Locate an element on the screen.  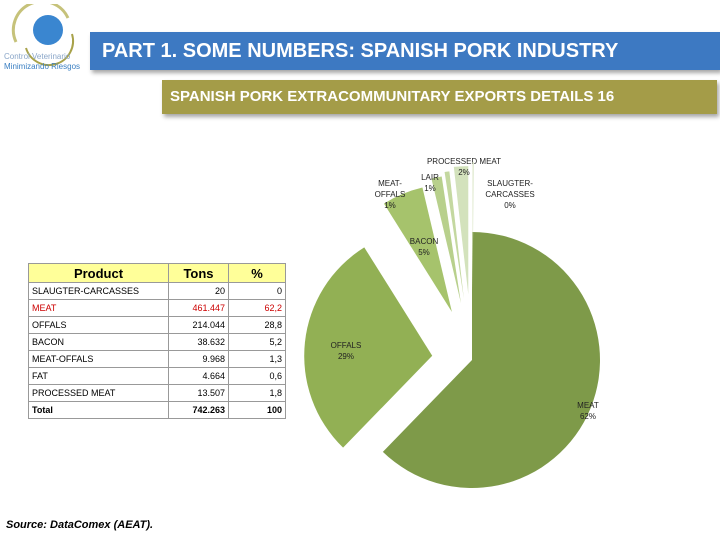
table-row: PROCESSED MEAT 13.507 1,8 is located at coordinates (157, 393).